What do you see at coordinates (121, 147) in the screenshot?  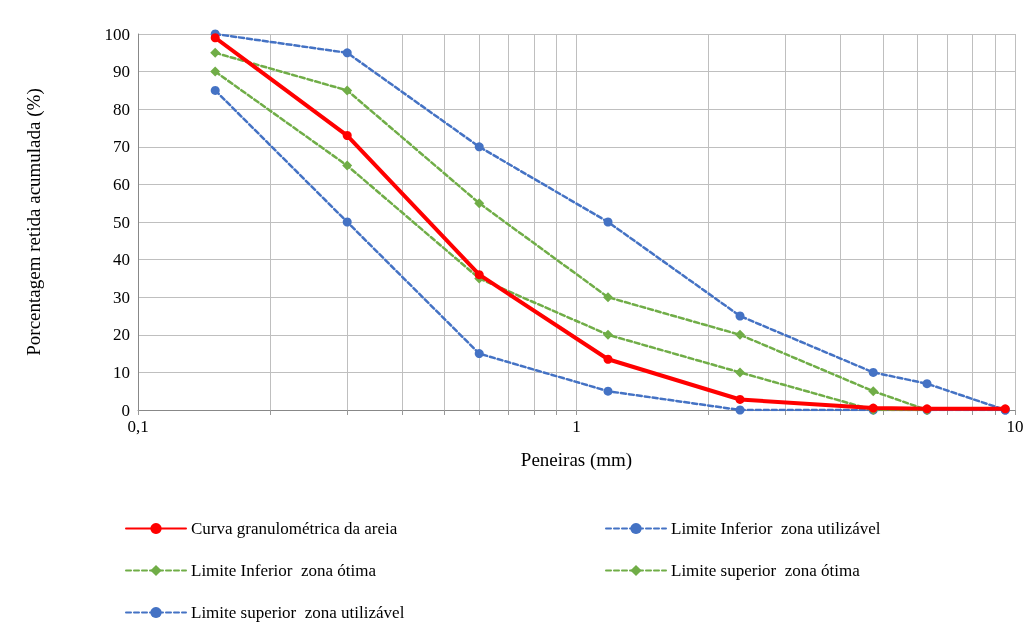 I see `y-tick-label: 70` at bounding box center [121, 147].